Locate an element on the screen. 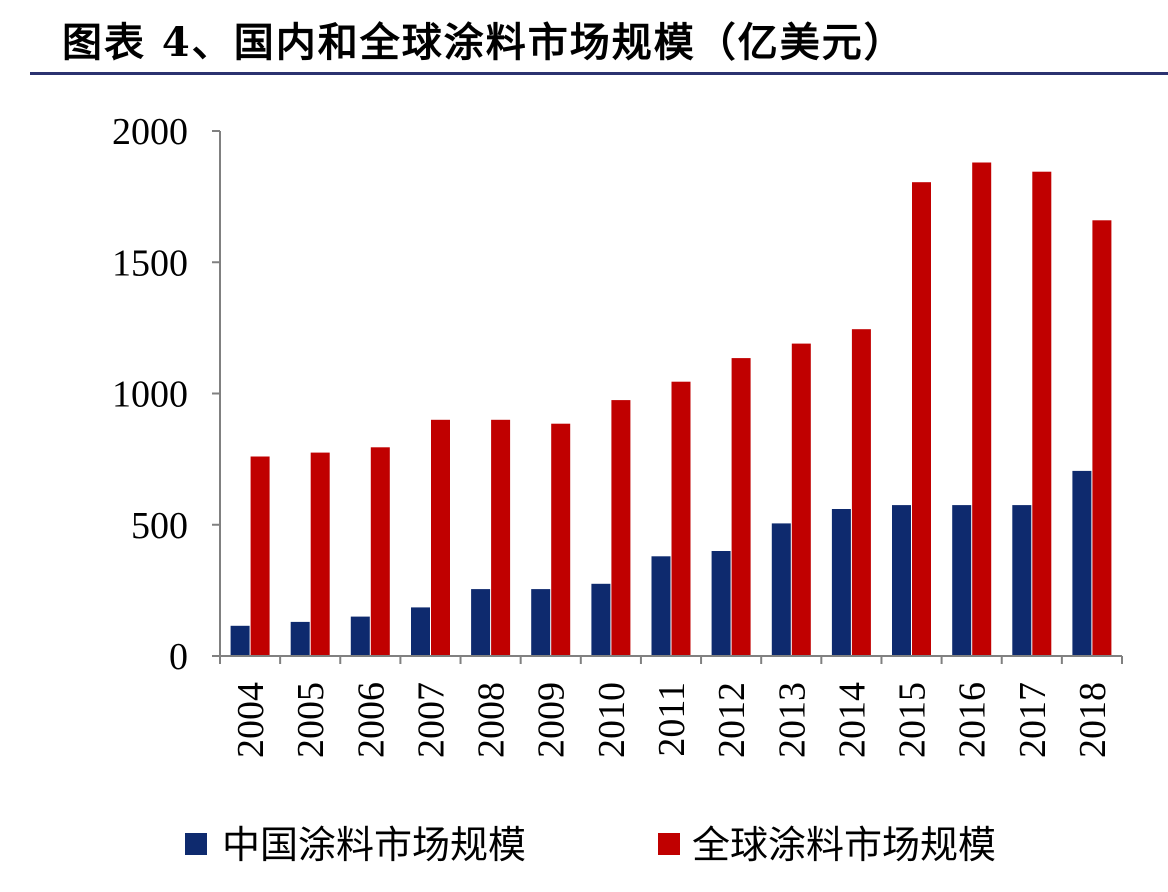  global-bar-2016 is located at coordinates (982, 409).